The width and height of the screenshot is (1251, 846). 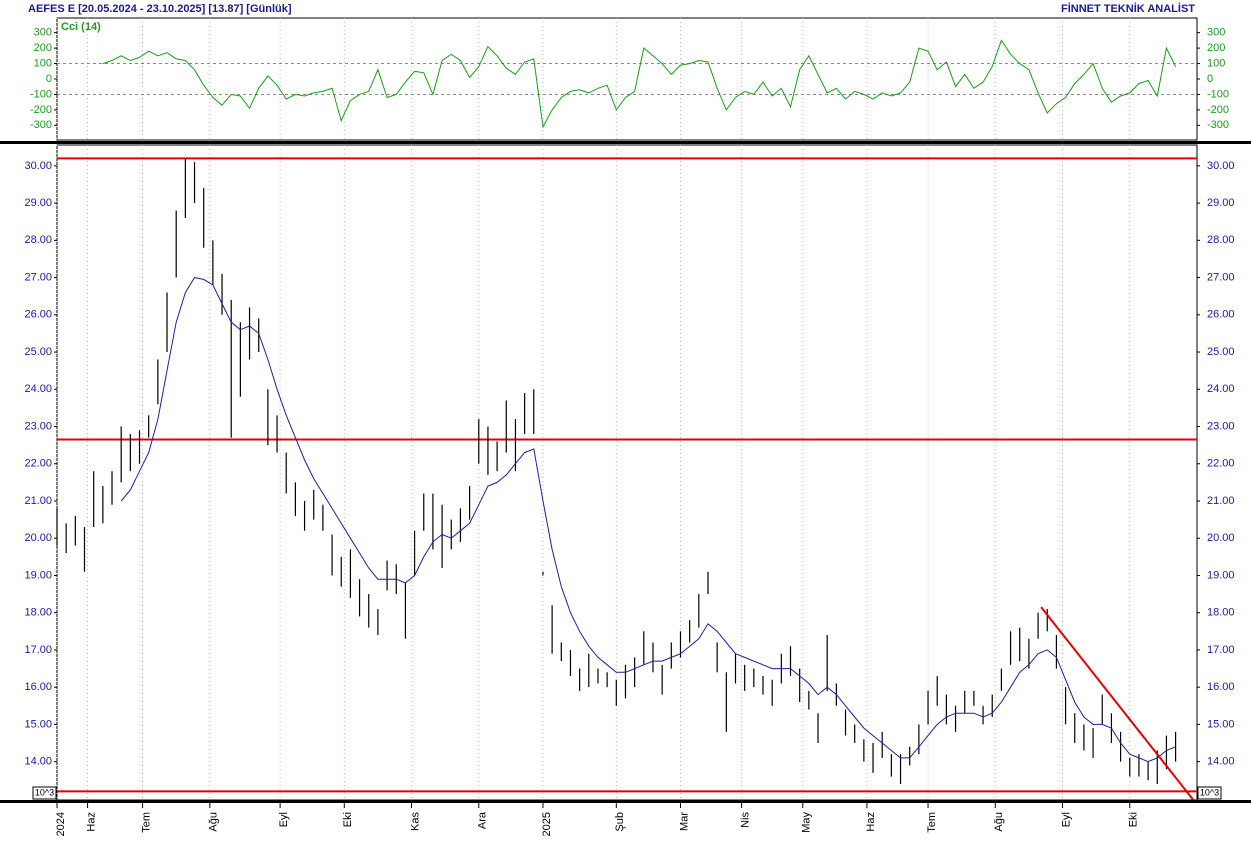 What do you see at coordinates (38, 464) in the screenshot?
I see `y-tick-label: 22.00` at bounding box center [38, 464].